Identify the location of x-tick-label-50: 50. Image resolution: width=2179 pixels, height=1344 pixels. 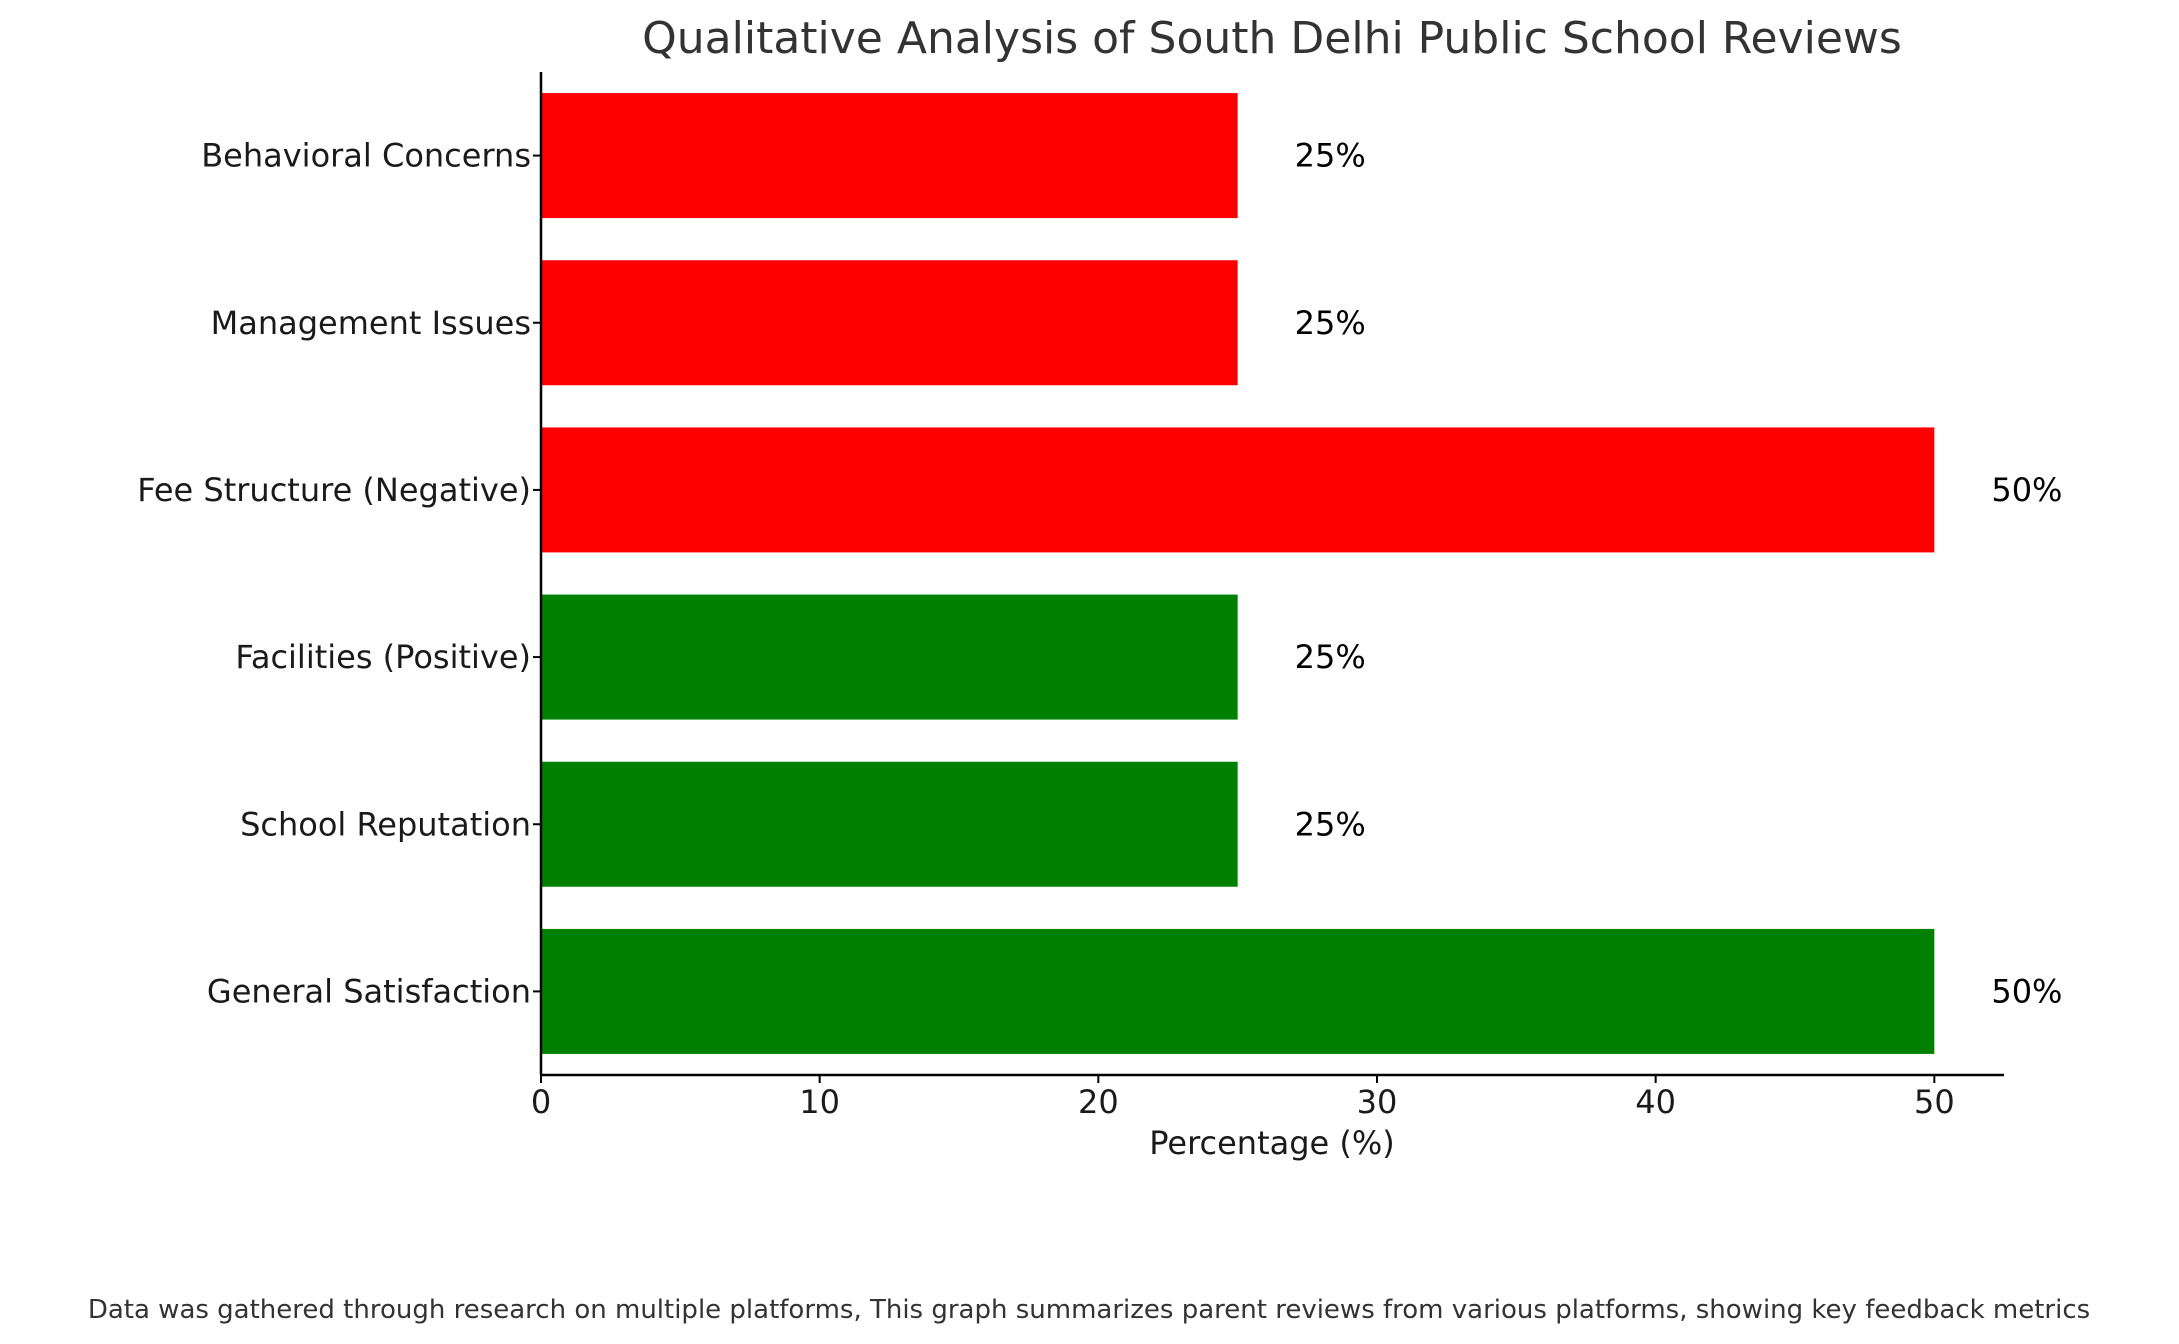
(1934, 1102).